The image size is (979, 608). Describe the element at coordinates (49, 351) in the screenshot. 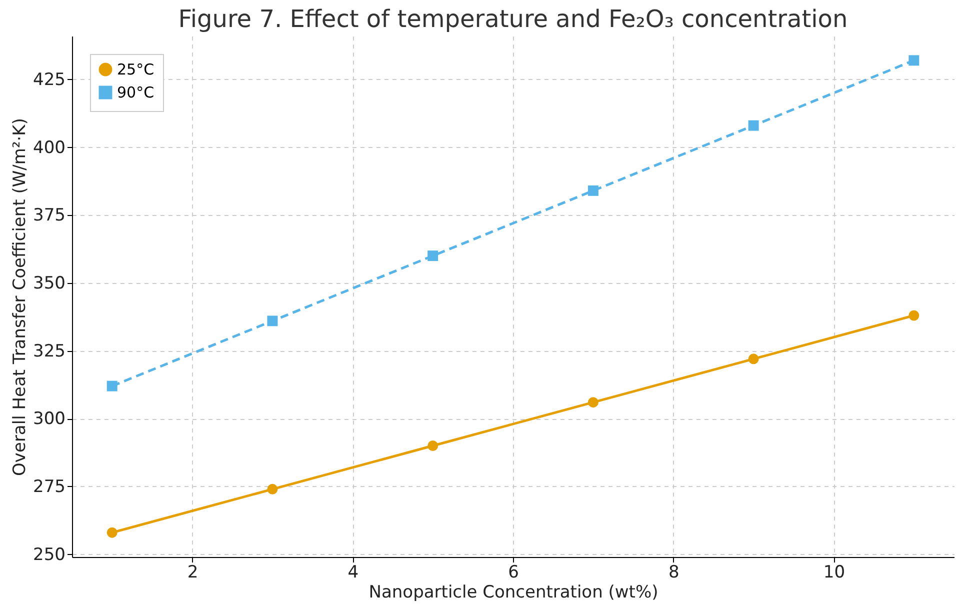

I see `y-tick-label: 325` at that location.